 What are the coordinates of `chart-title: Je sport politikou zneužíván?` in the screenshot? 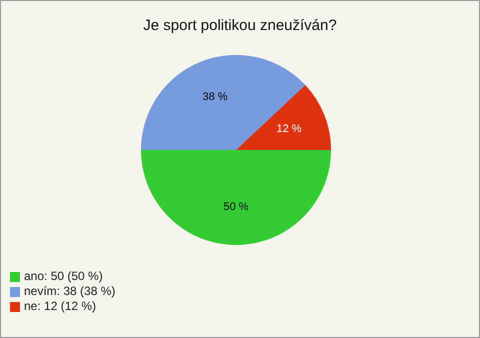 It's located at (240, 25).